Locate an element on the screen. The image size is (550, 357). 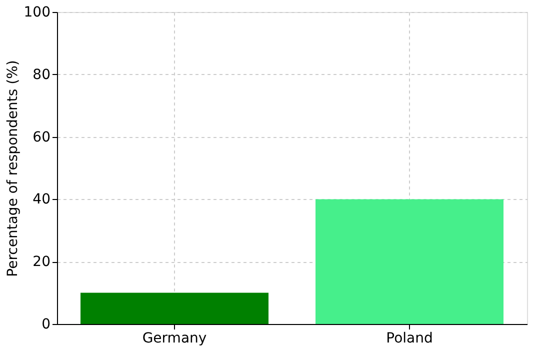
x-tick-label: Germany is located at coordinates (174, 338).